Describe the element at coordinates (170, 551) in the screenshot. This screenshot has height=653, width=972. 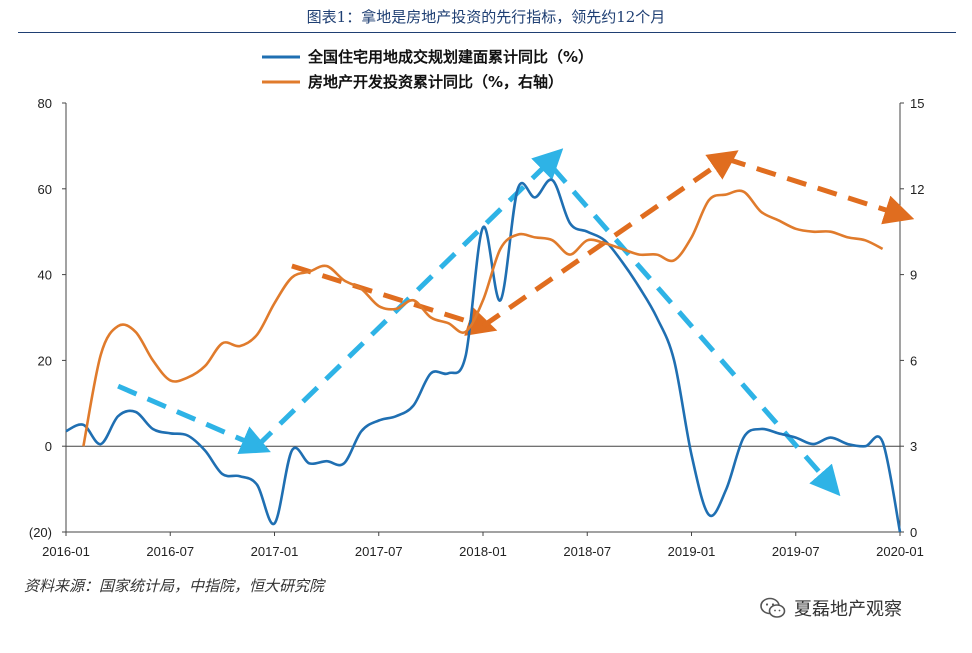
I see `x-axis-tick-label: 2016-07` at that location.